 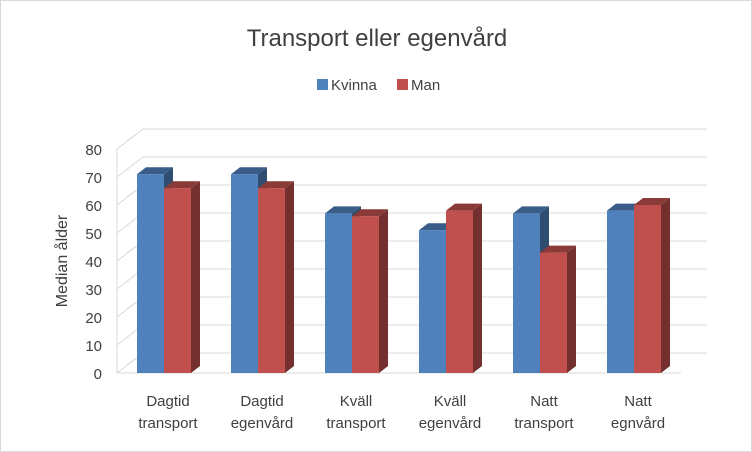 I want to click on y-tick-label: 70, so click(x=93, y=178).